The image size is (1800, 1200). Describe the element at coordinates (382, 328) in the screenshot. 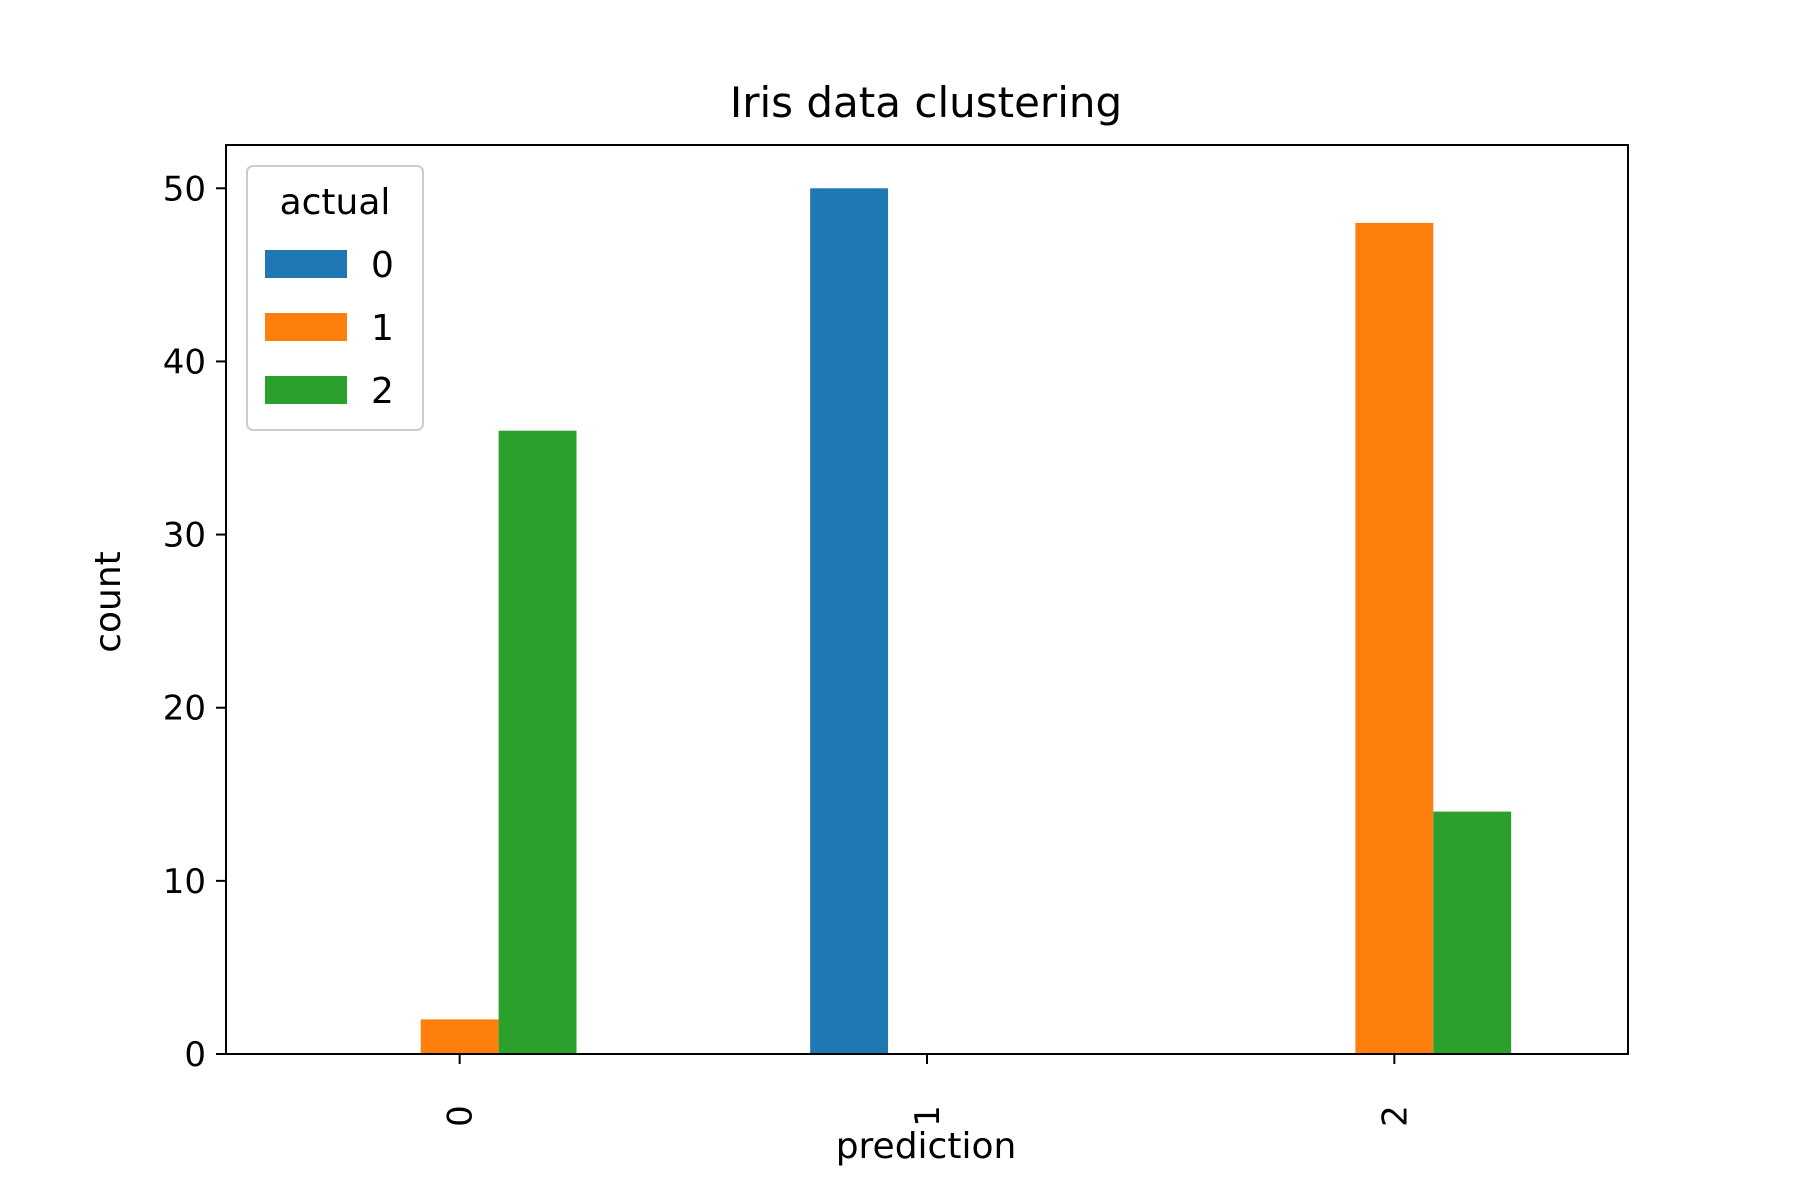

I see `legend-label-1: 1` at that location.